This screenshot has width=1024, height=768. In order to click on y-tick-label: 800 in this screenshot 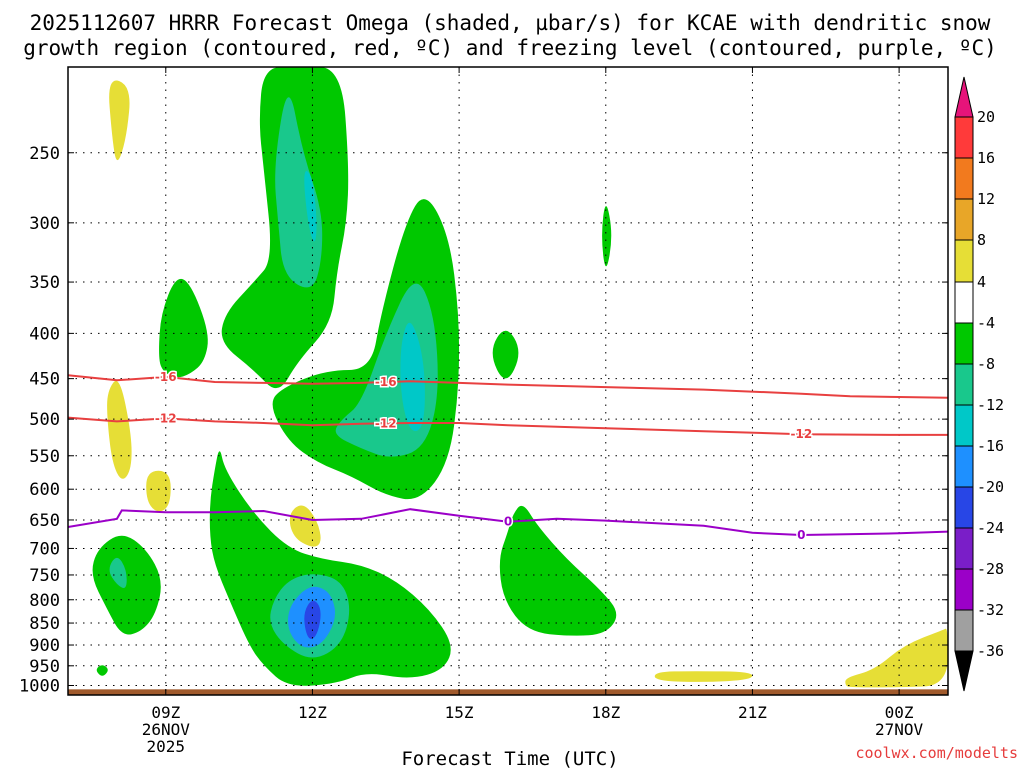, I will do `click(44, 601)`.